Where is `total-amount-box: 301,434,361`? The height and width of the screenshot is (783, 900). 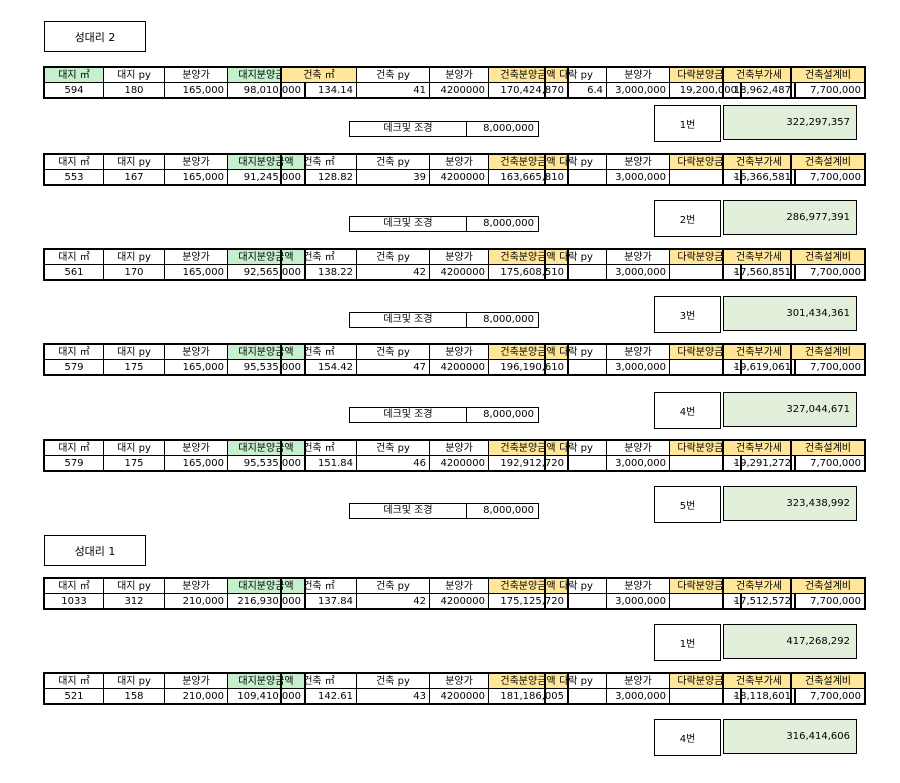 total-amount-box: 301,434,361 is located at coordinates (790, 313).